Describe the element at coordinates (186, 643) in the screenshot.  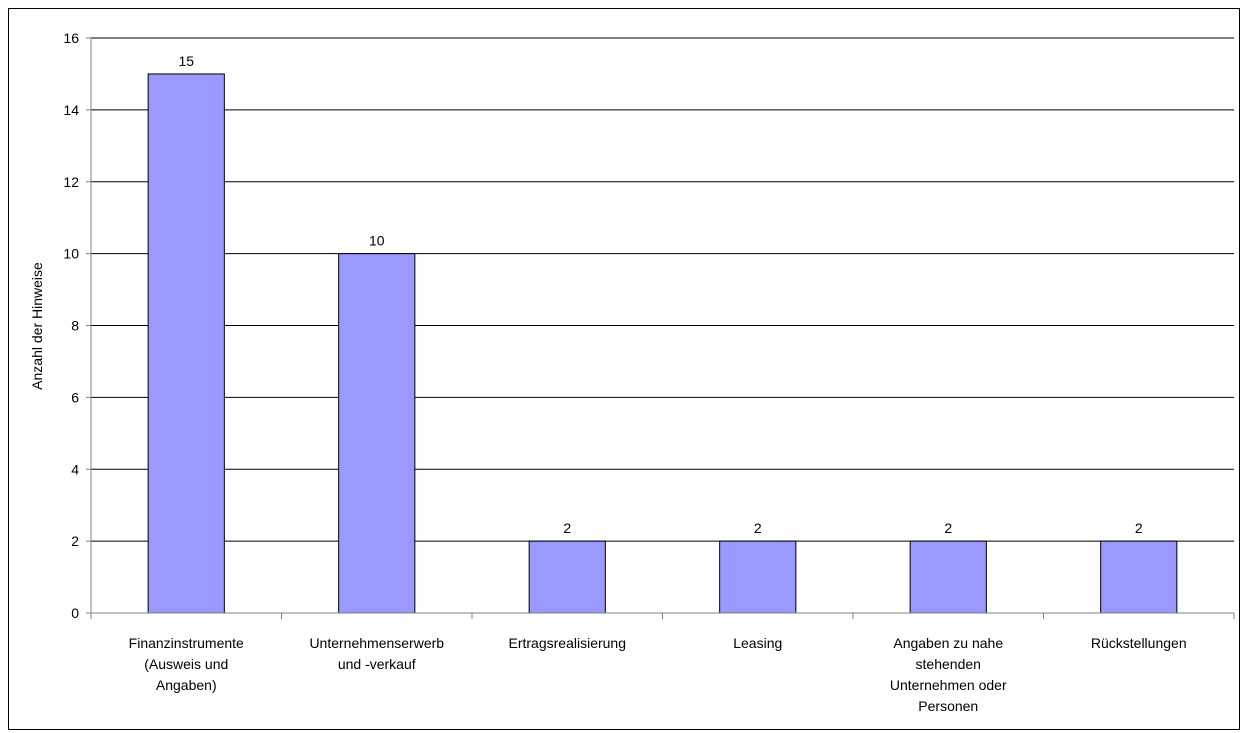
I see `category-label-line: Finanzinstrumente` at that location.